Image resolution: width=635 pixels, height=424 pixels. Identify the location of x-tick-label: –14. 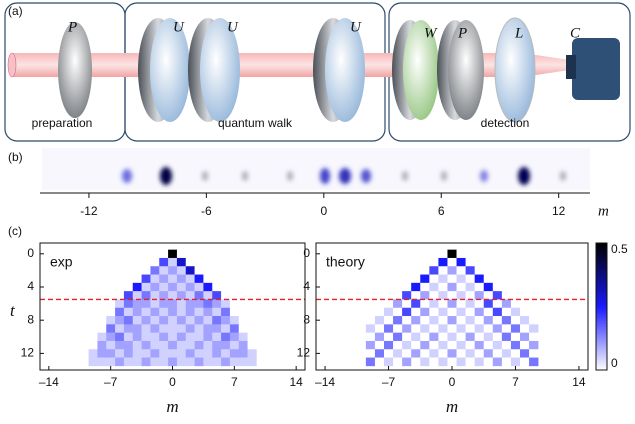
(49, 382).